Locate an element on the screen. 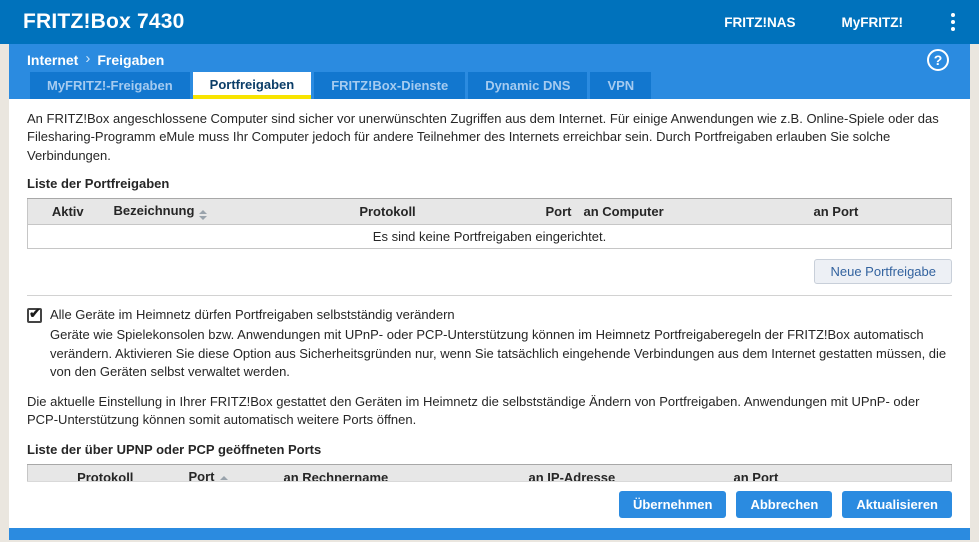 The height and width of the screenshot is (542, 979). tab-dynamic-dns: Dynamic DNS is located at coordinates (528, 85).